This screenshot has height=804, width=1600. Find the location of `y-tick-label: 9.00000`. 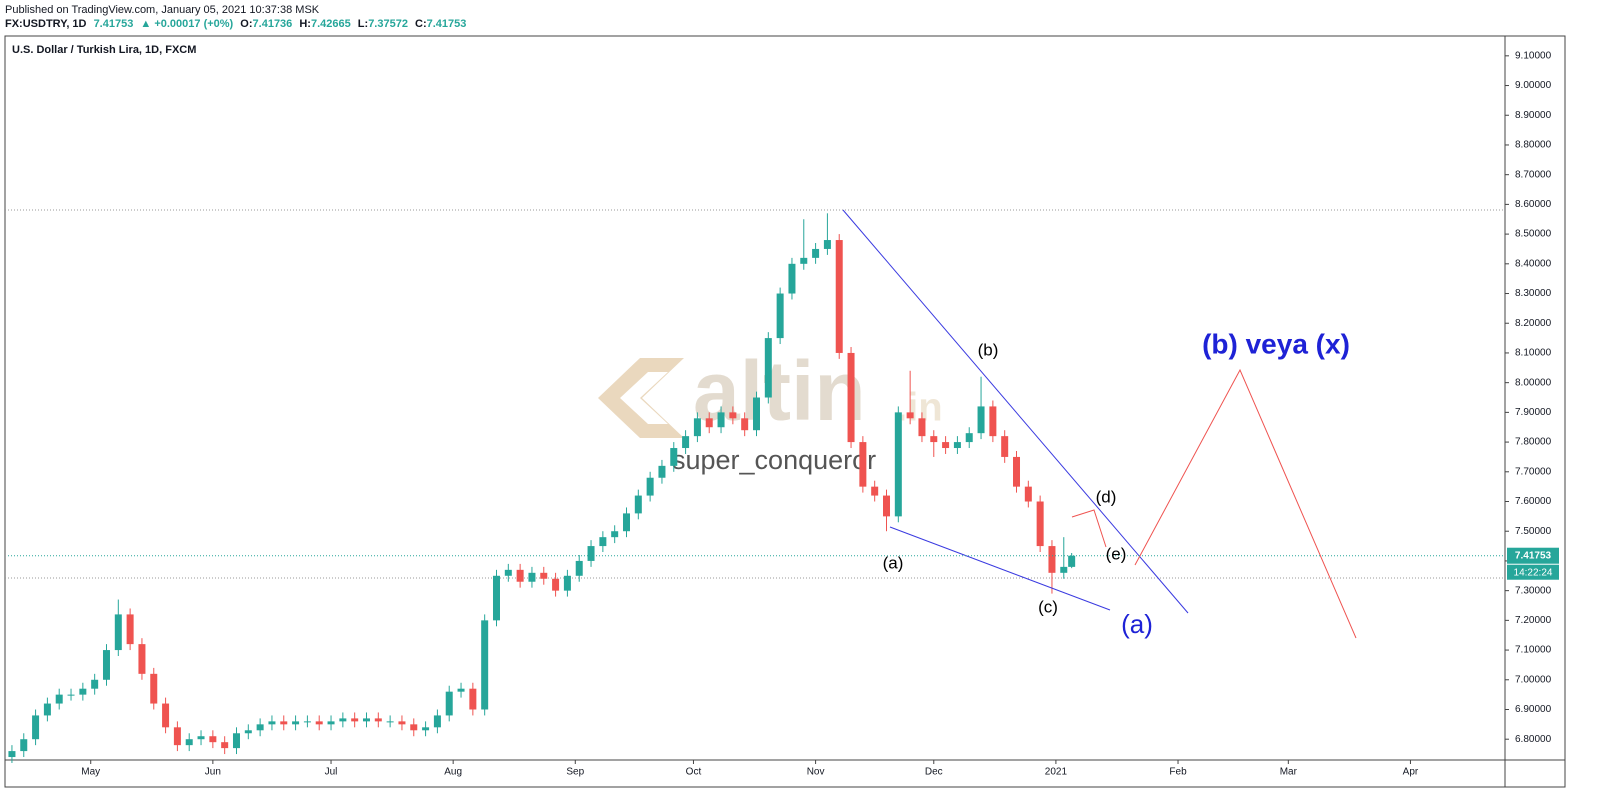

y-tick-label: 9.00000 is located at coordinates (1533, 85).